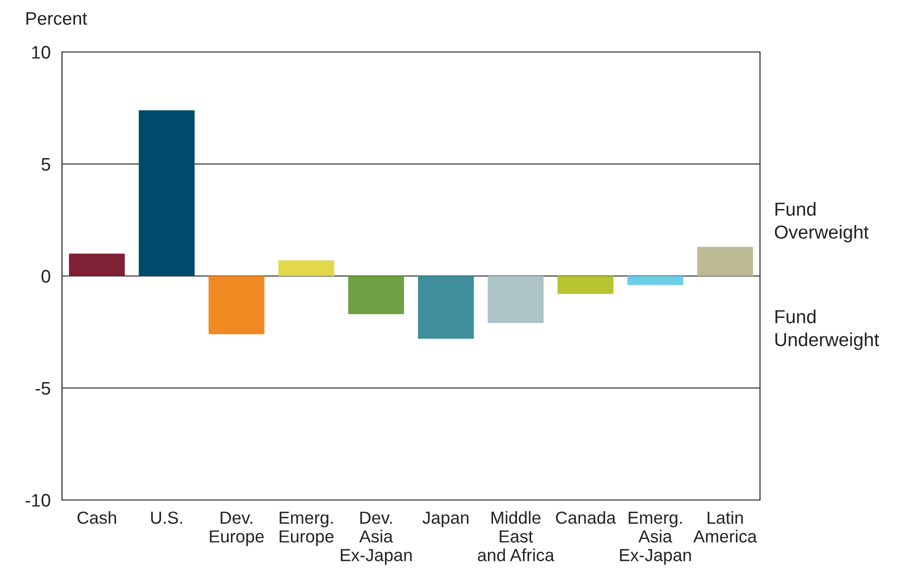 The image size is (911, 588). Describe the element at coordinates (166, 518) in the screenshot. I see `x-tick-label: U.S.` at that location.